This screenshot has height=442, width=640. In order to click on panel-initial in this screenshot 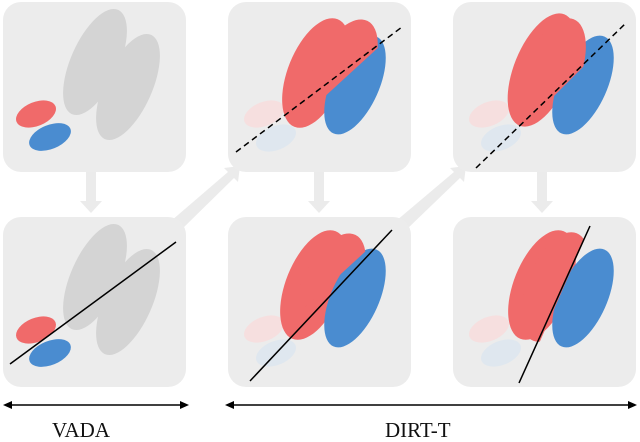, I will do `click(94, 87)`.